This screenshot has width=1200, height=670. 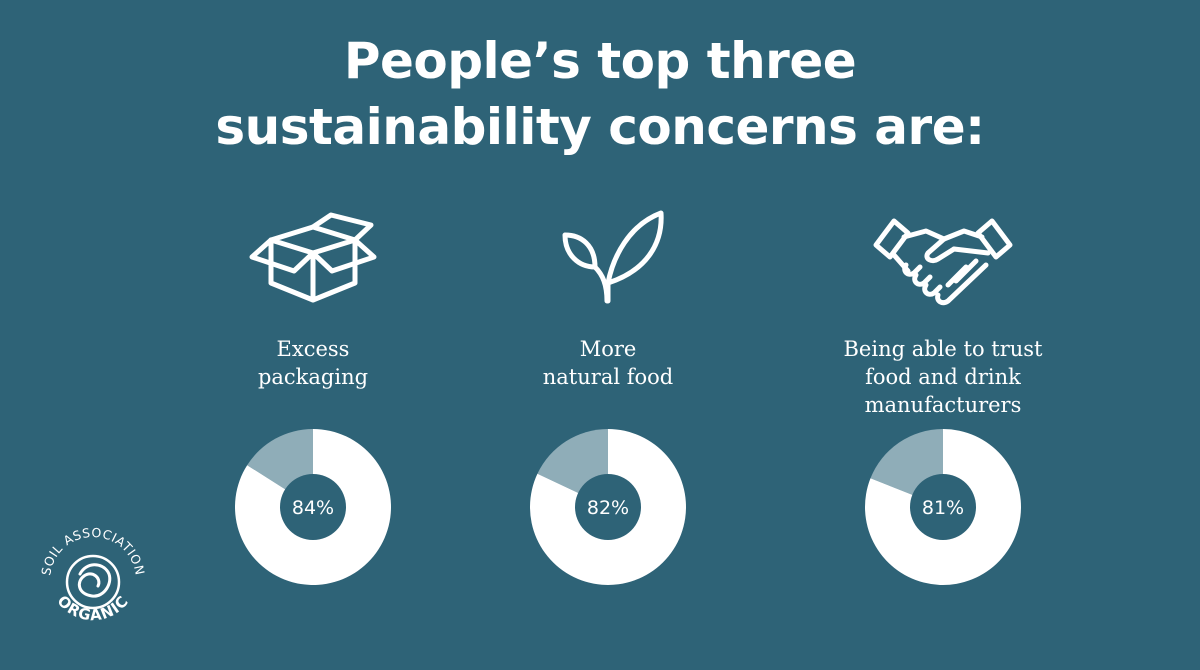 I want to click on percent-label: 82%, so click(x=608, y=508).